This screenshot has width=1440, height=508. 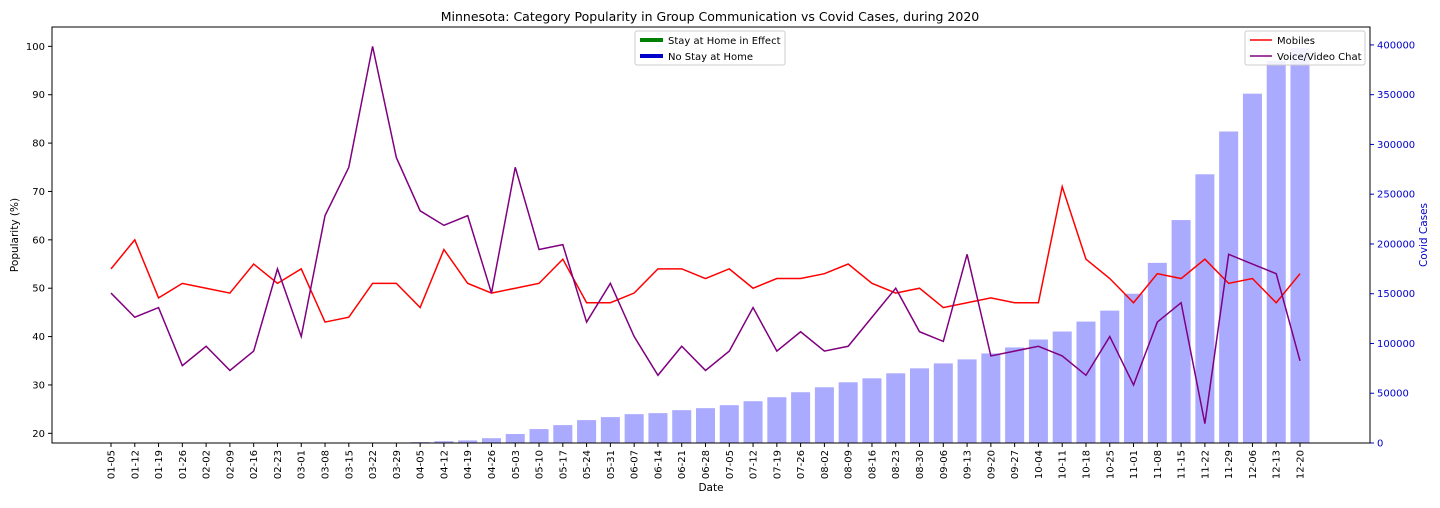 I want to click on y-tick-label: 30, so click(x=38, y=385).